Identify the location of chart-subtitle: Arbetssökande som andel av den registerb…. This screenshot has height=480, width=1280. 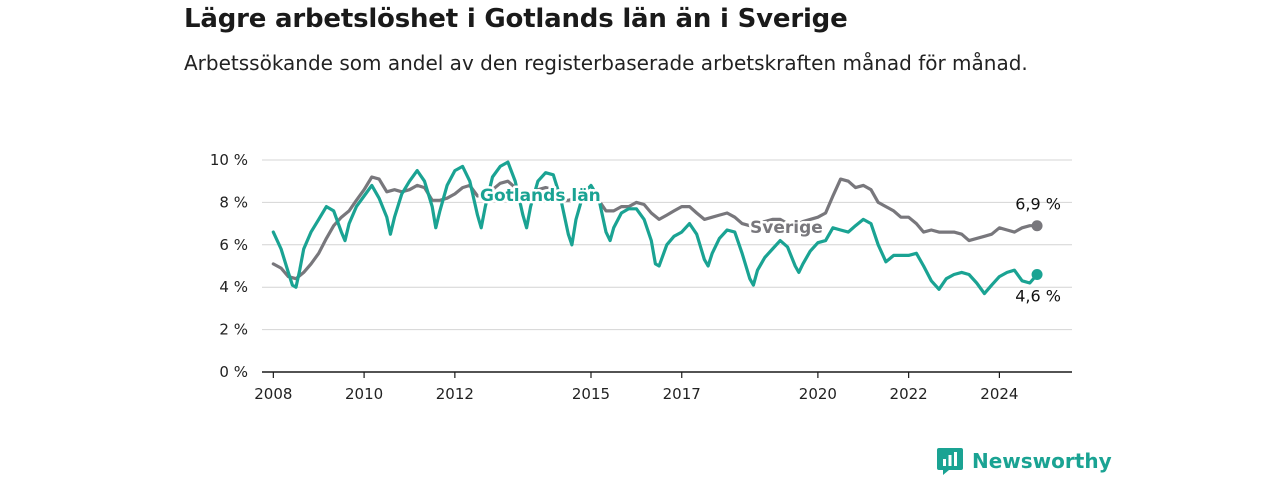
(606, 63).